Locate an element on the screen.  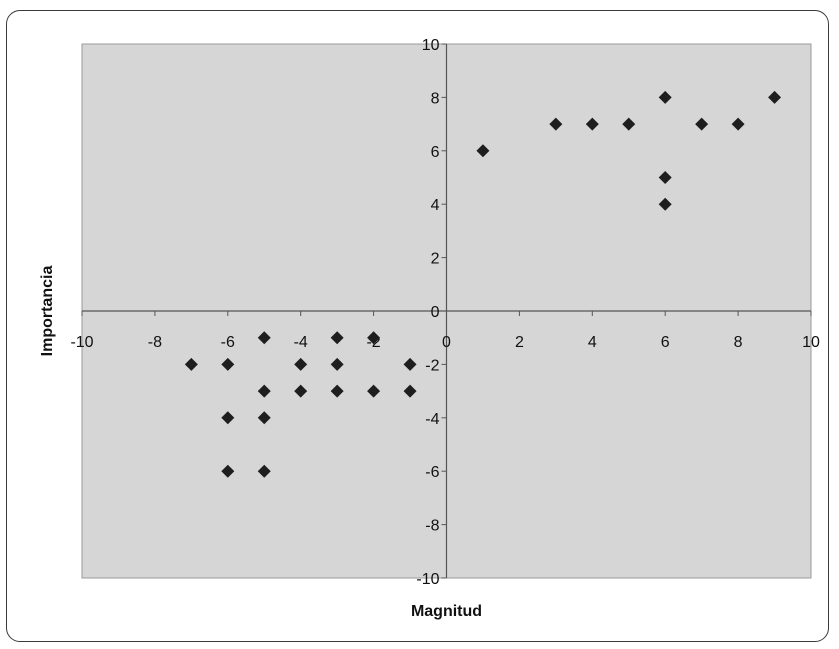
x-tick-label: 0 is located at coordinates (446, 342).